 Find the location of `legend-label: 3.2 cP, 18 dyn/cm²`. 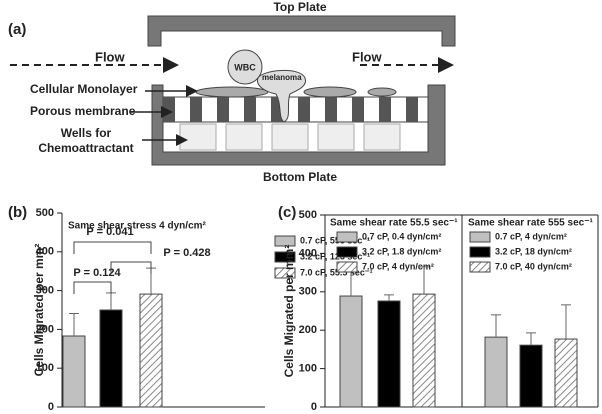

legend-label: 3.2 cP, 18 dyn/cm² is located at coordinates (533, 251).